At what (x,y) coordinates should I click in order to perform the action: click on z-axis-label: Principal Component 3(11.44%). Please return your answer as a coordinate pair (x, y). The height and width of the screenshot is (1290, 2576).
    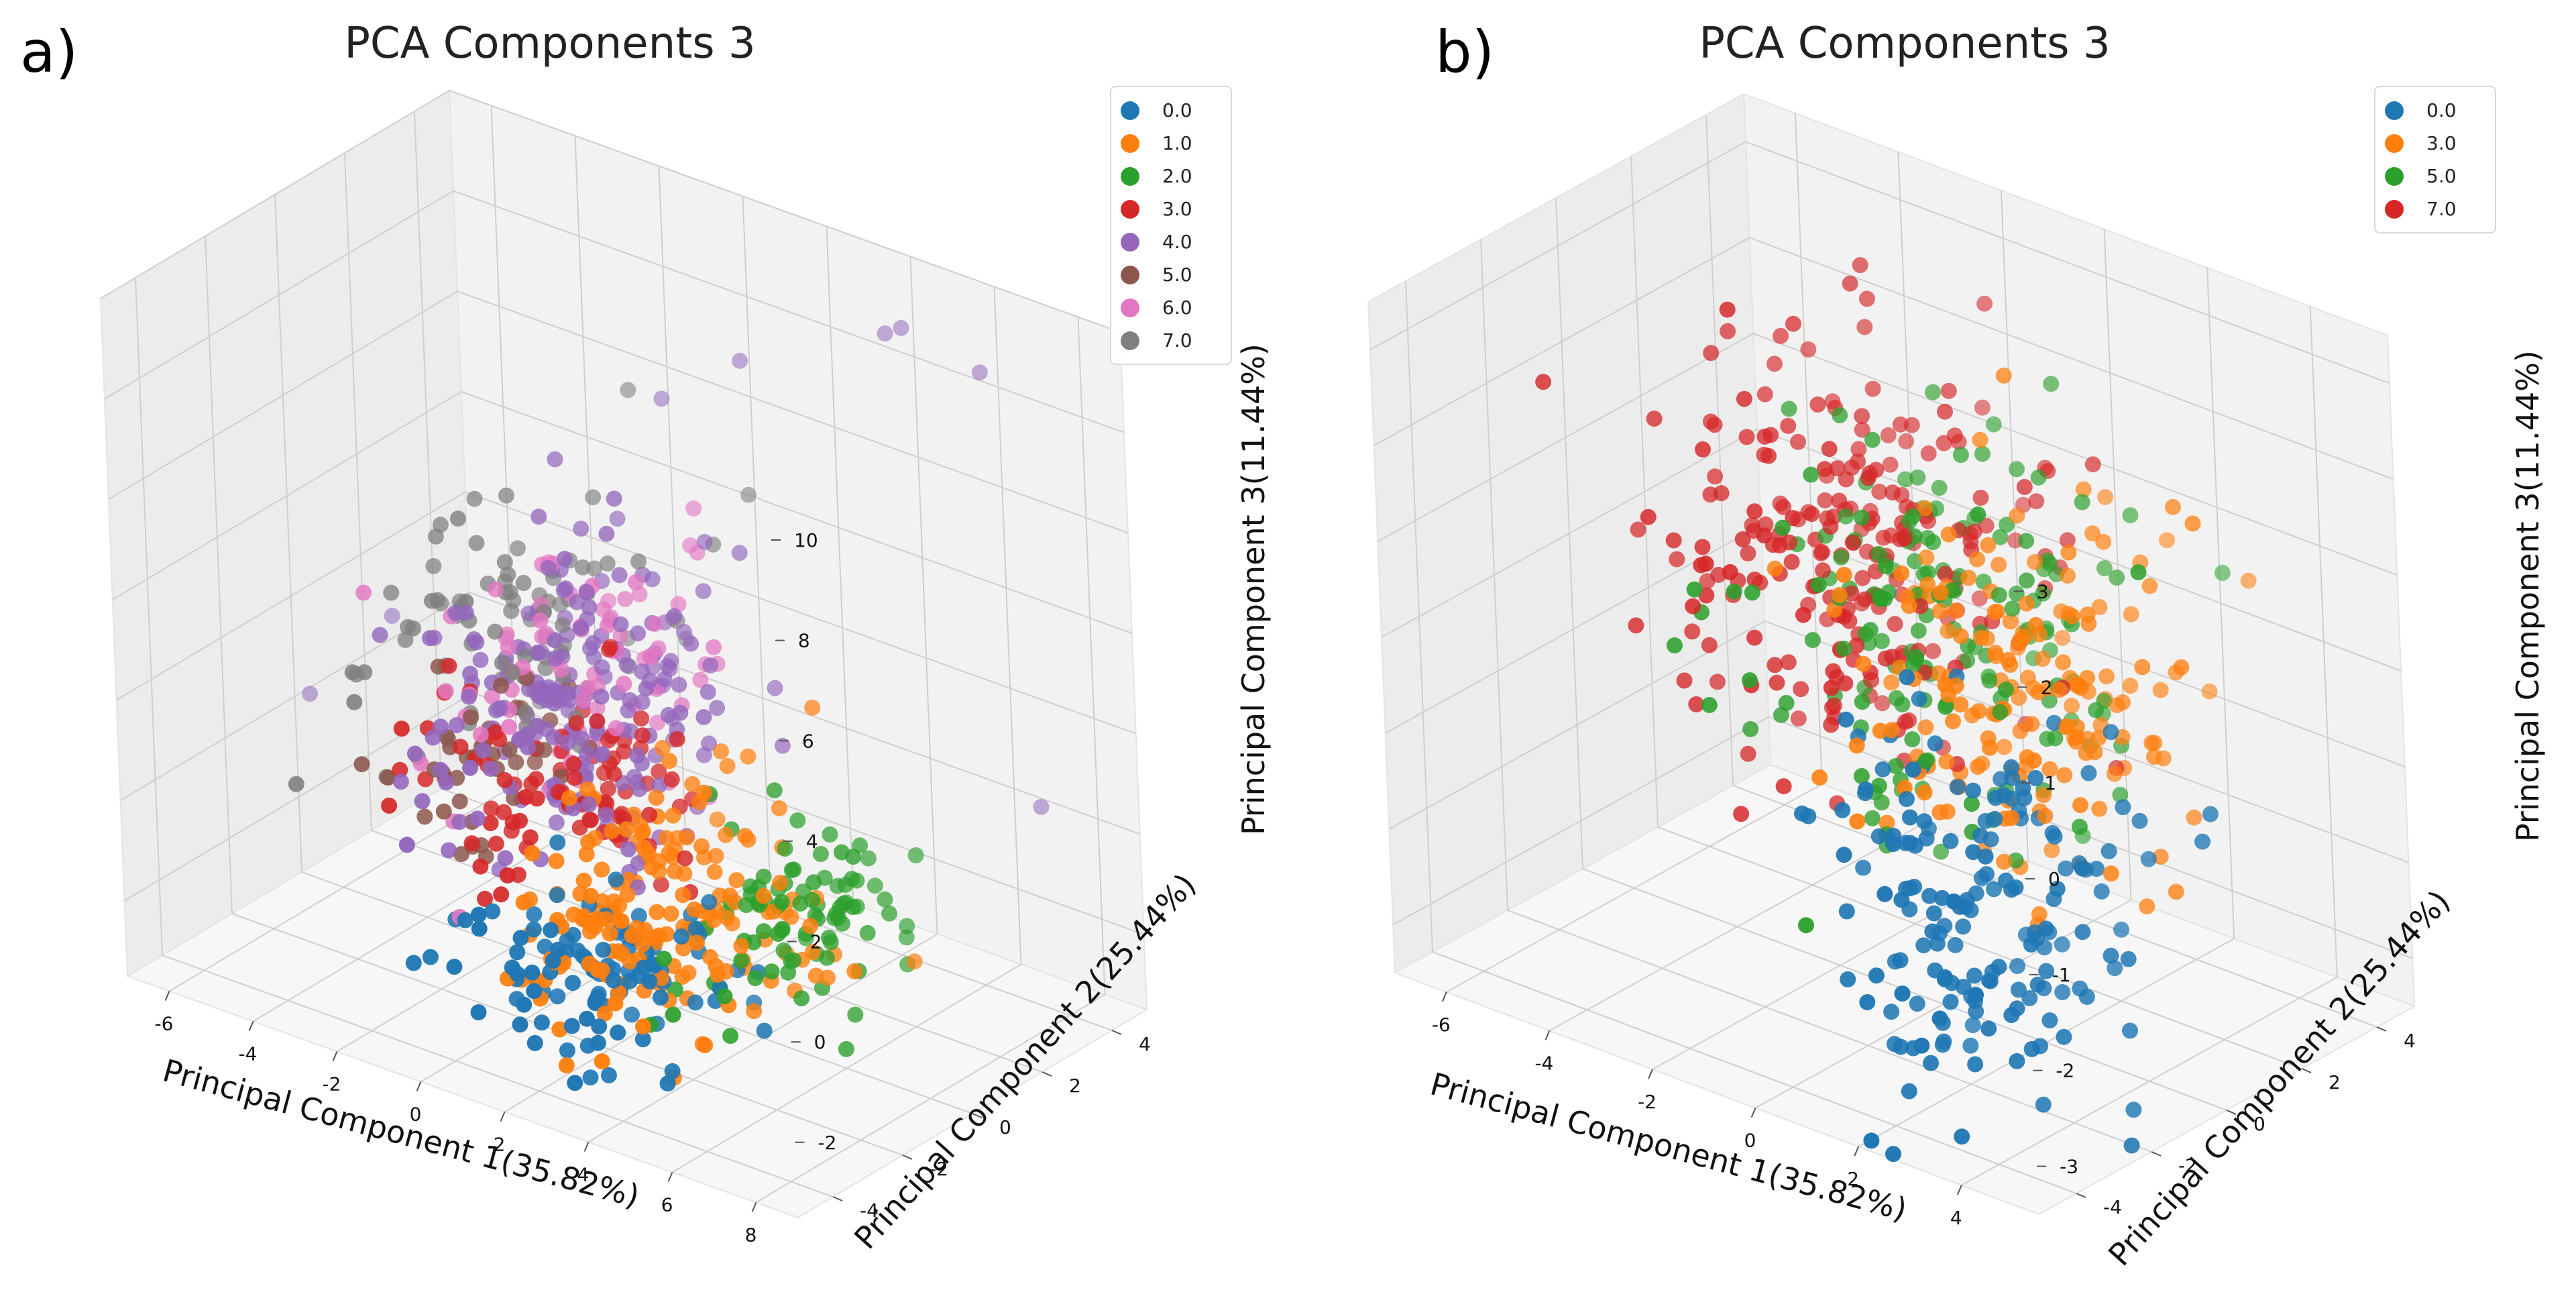
    Looking at the image, I should click on (2528, 596).